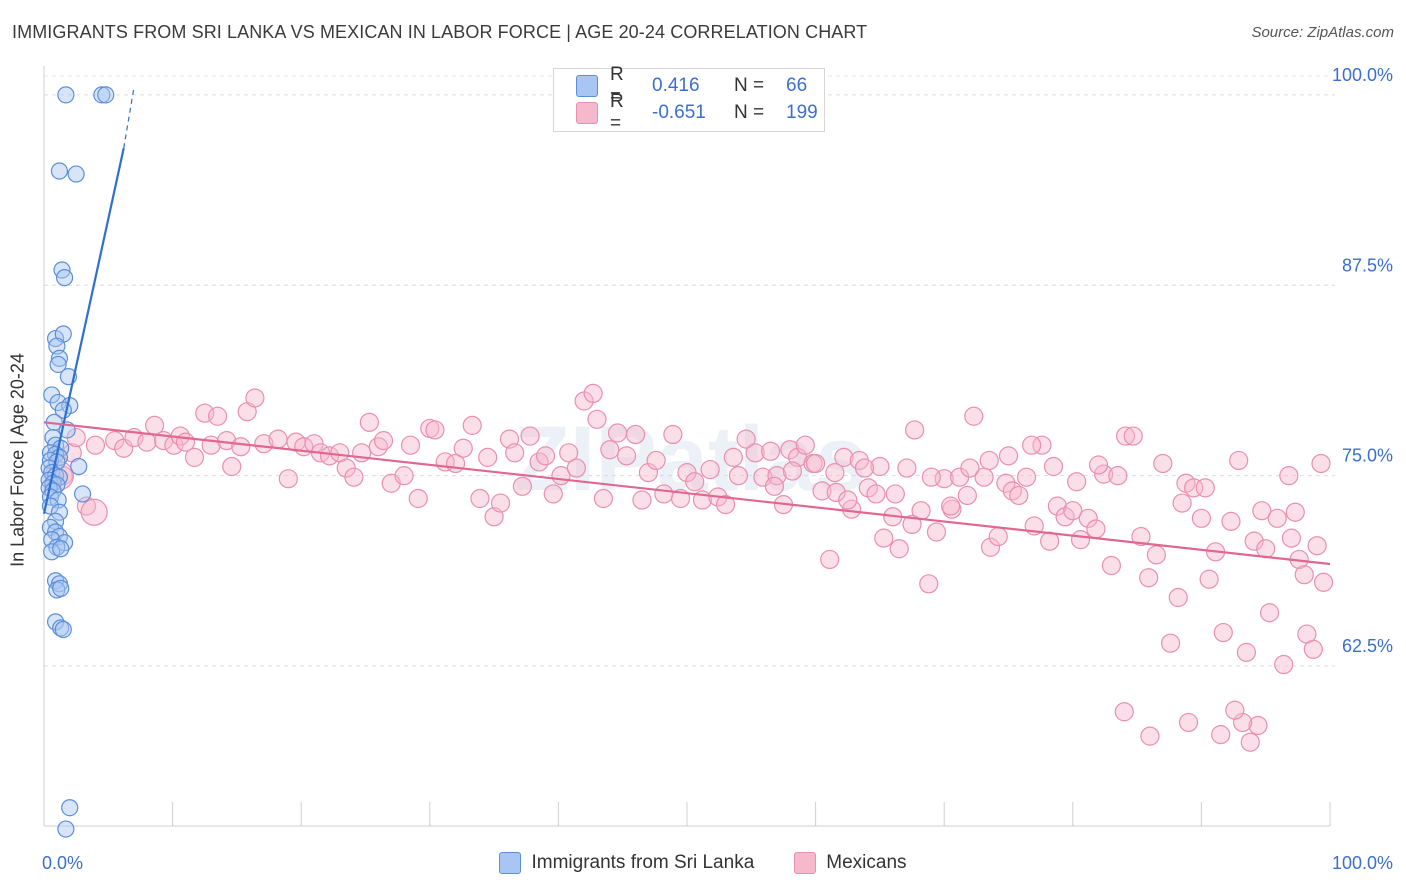 The height and width of the screenshot is (892, 1406). What do you see at coordinates (626, 863) in the screenshot?
I see `bottom-legend-item-sri-lanka: Immigrants from Sri Lanka` at bounding box center [626, 863].